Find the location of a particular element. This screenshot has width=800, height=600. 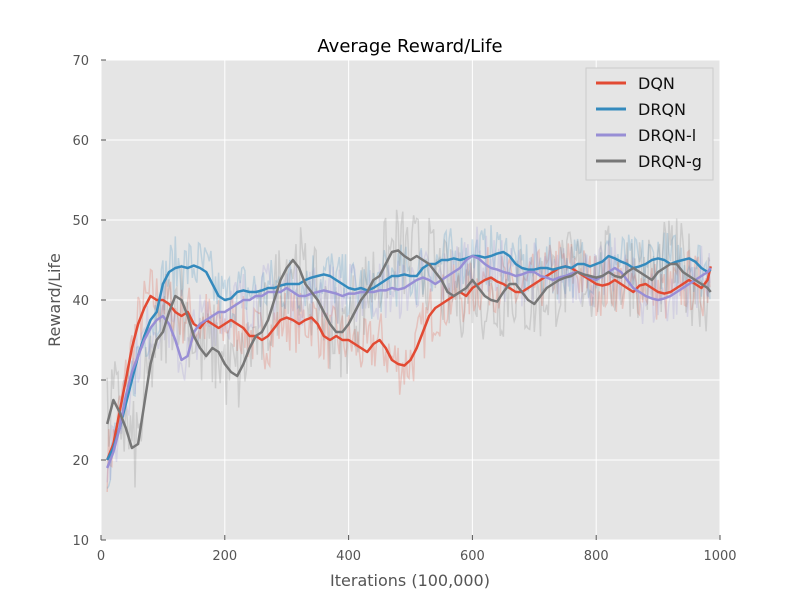

x-tick-label: 0 is located at coordinates (101, 556).